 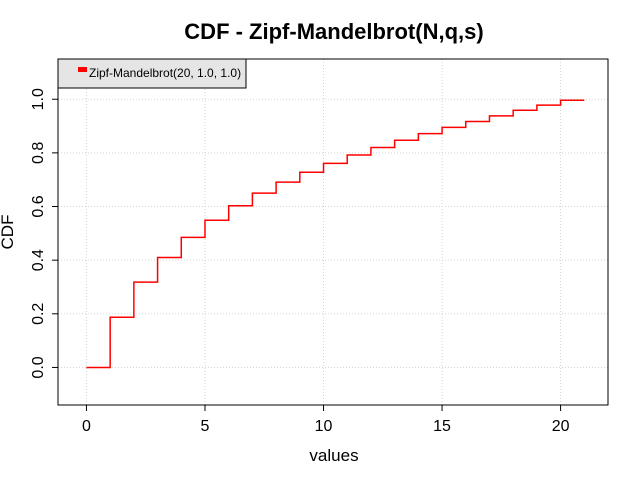 I want to click on x-tick-label: 0, so click(x=86, y=426).